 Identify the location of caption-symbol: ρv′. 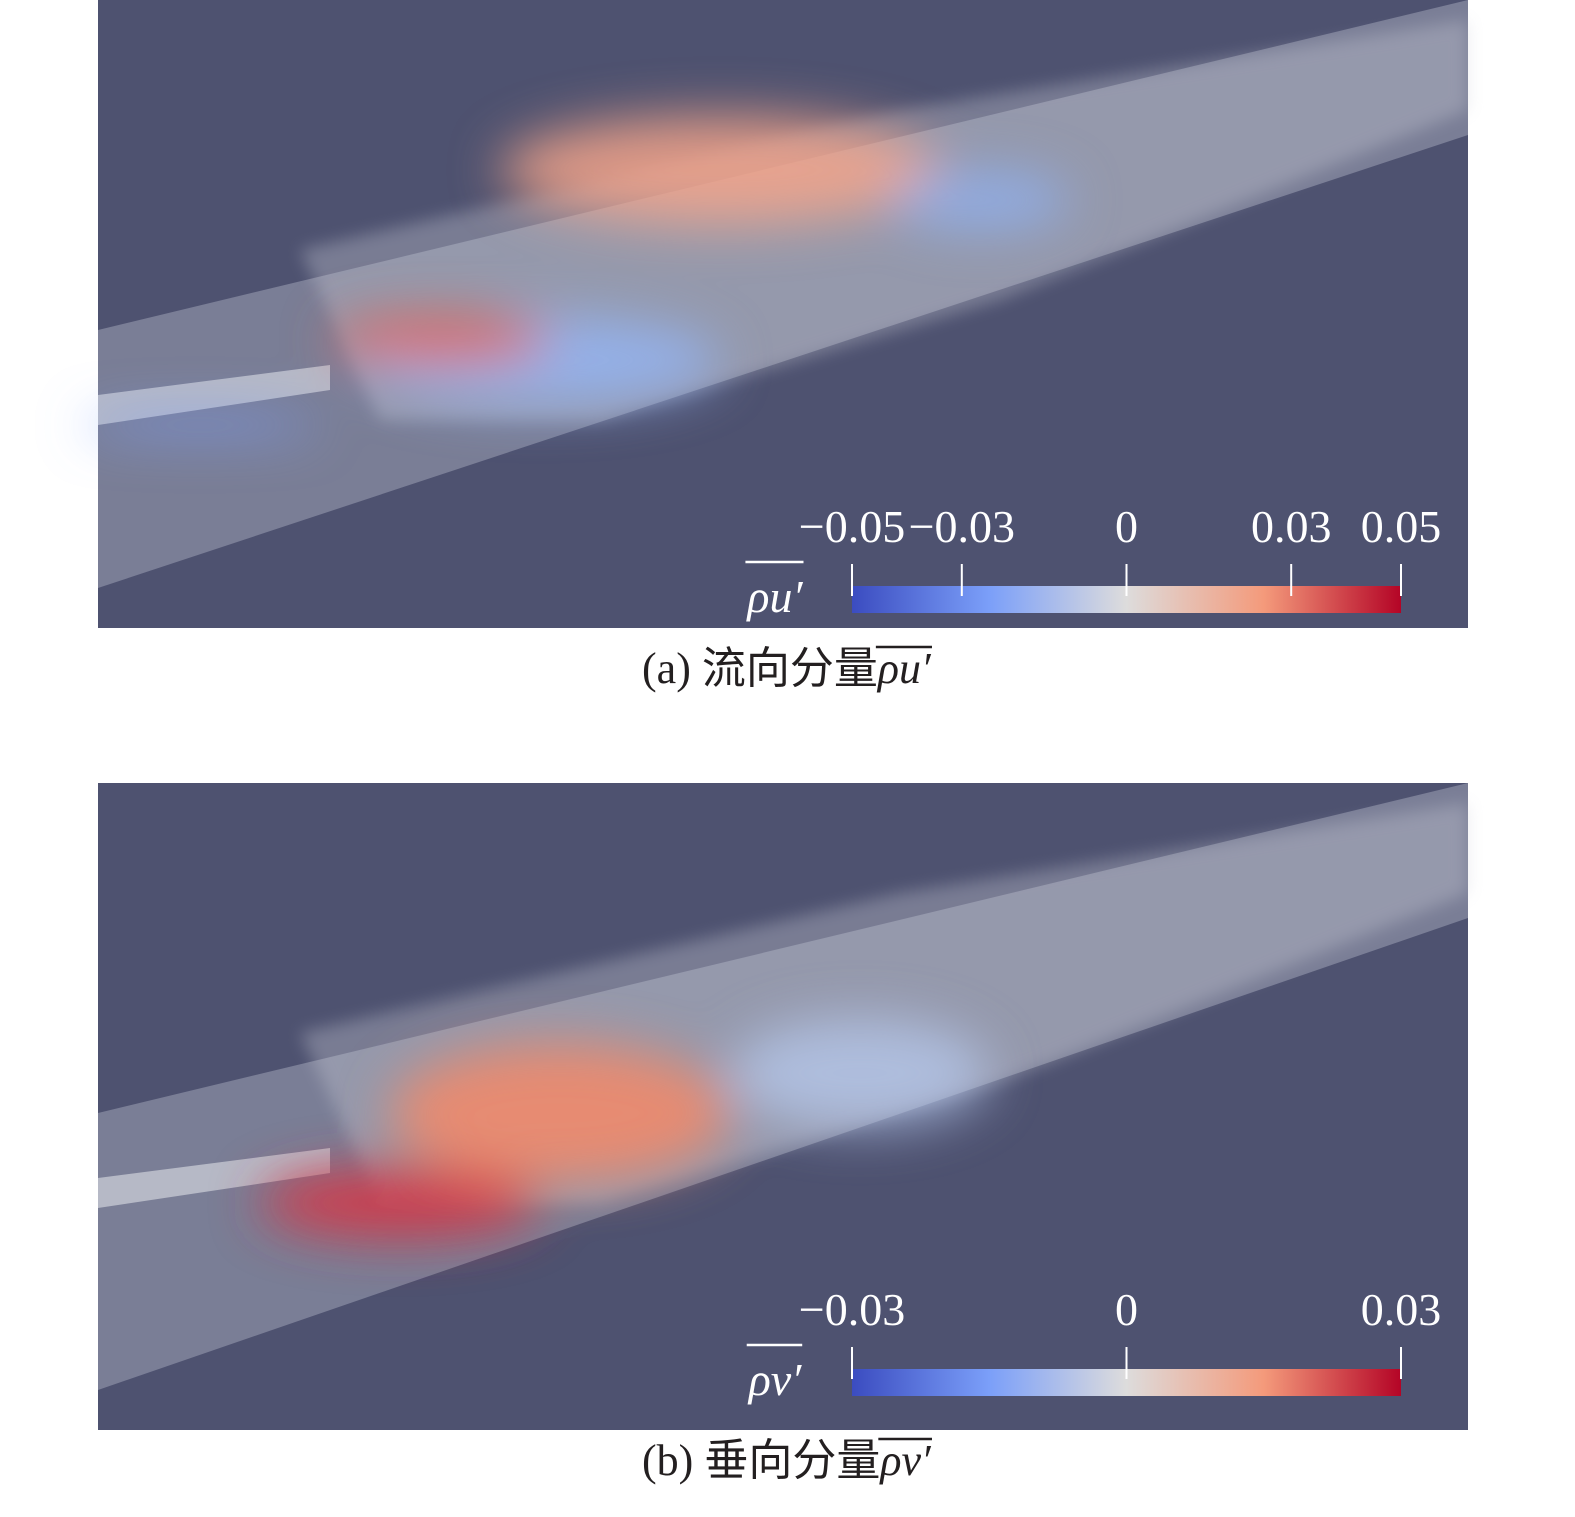
(905, 1460).